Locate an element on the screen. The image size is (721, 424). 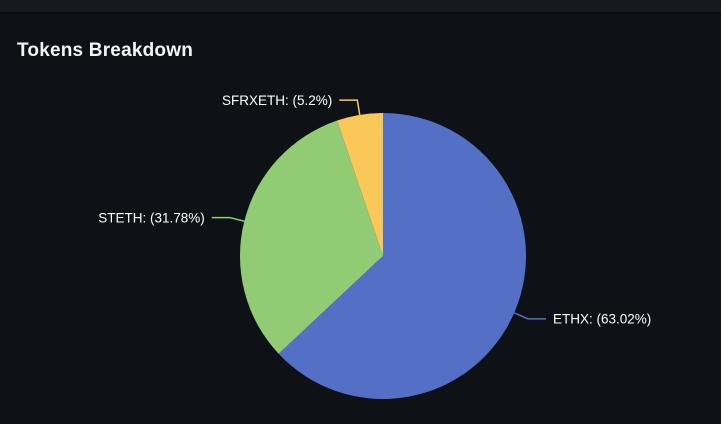
slice-label-steth: STETH: (31.78%) is located at coordinates (151, 217).